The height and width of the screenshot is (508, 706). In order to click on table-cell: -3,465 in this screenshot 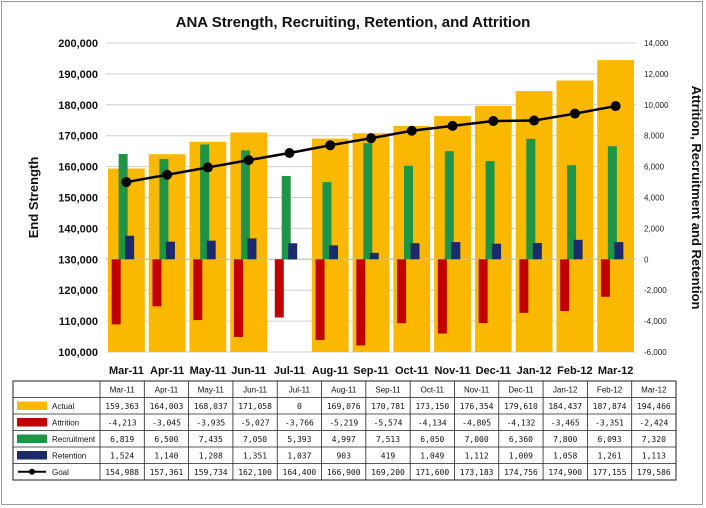, I will do `click(565, 423)`.